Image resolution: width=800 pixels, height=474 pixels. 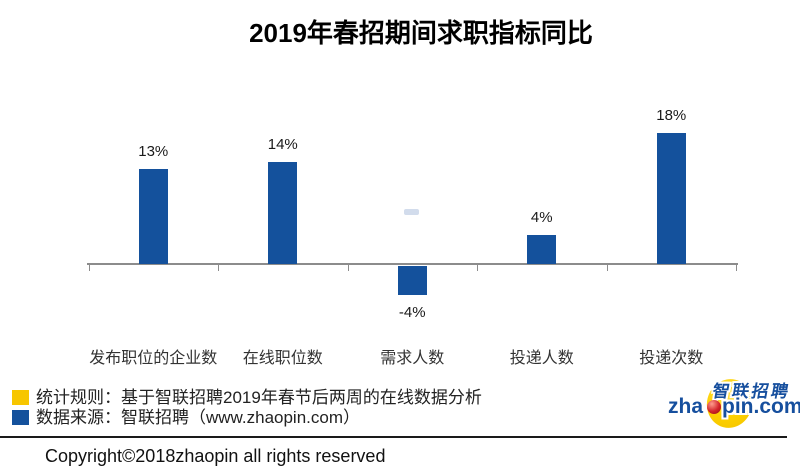 I want to click on x-axis-line, so click(x=412, y=264).